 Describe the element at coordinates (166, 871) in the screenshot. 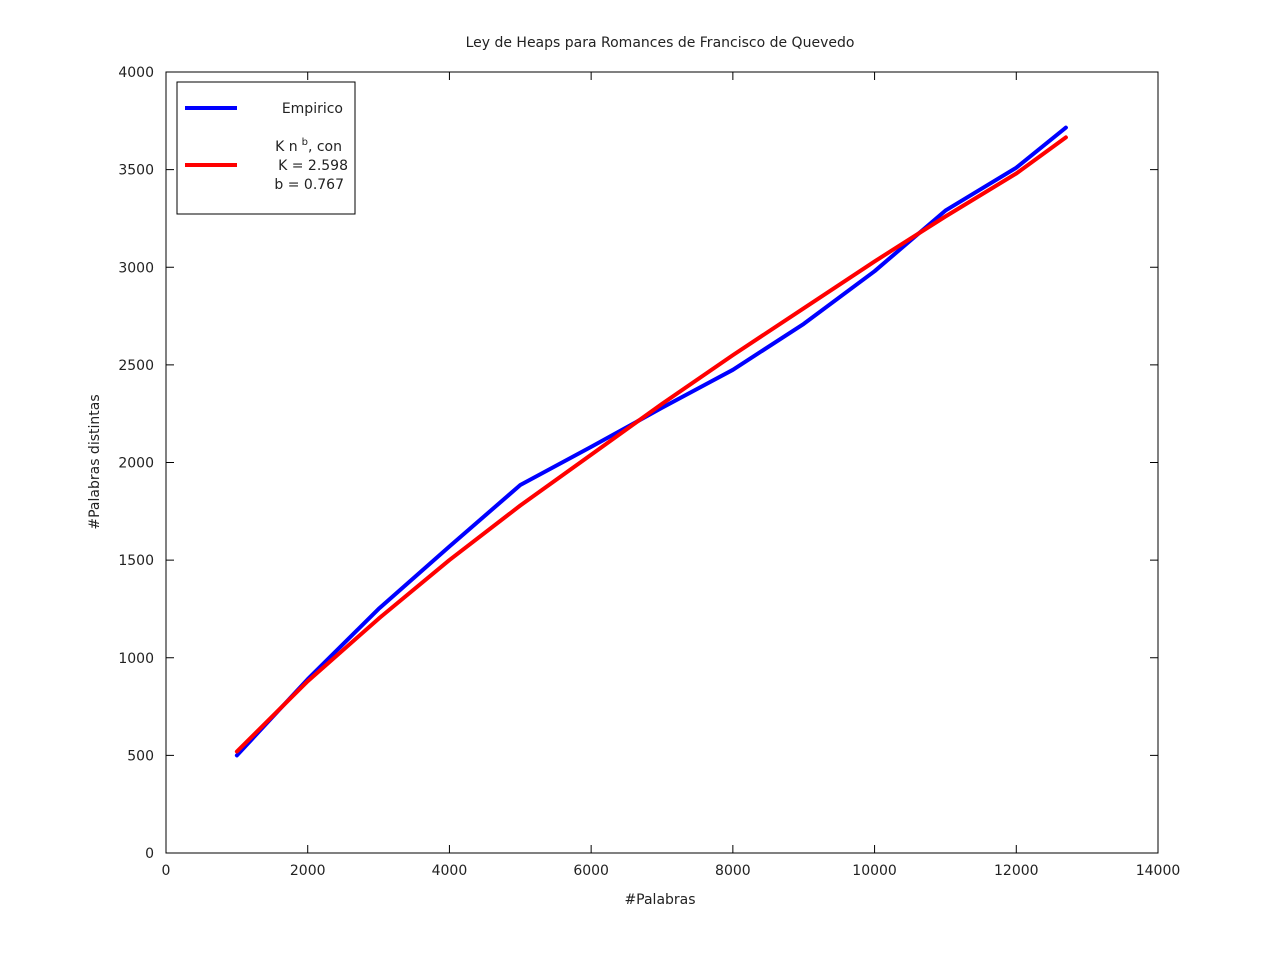

I see `x-tick-label: 0` at that location.